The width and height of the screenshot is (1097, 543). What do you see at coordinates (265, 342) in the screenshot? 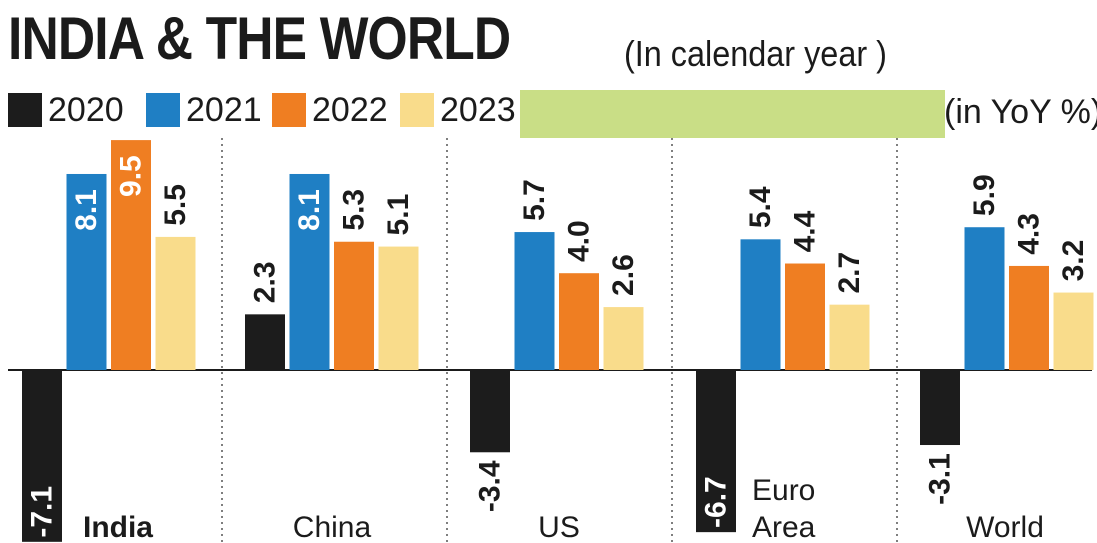
I see `bar-2020-china` at bounding box center [265, 342].